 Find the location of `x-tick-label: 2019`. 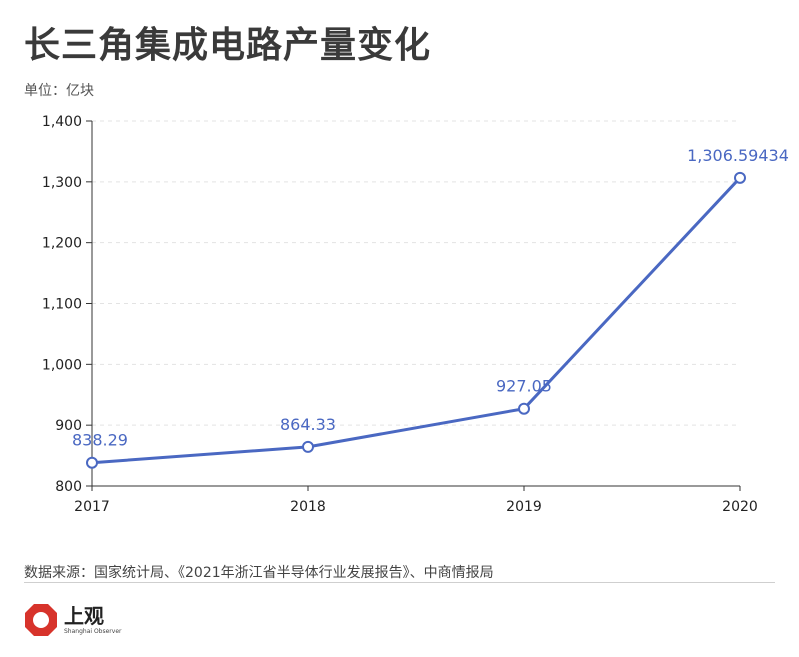

x-tick-label: 2019 is located at coordinates (524, 507).